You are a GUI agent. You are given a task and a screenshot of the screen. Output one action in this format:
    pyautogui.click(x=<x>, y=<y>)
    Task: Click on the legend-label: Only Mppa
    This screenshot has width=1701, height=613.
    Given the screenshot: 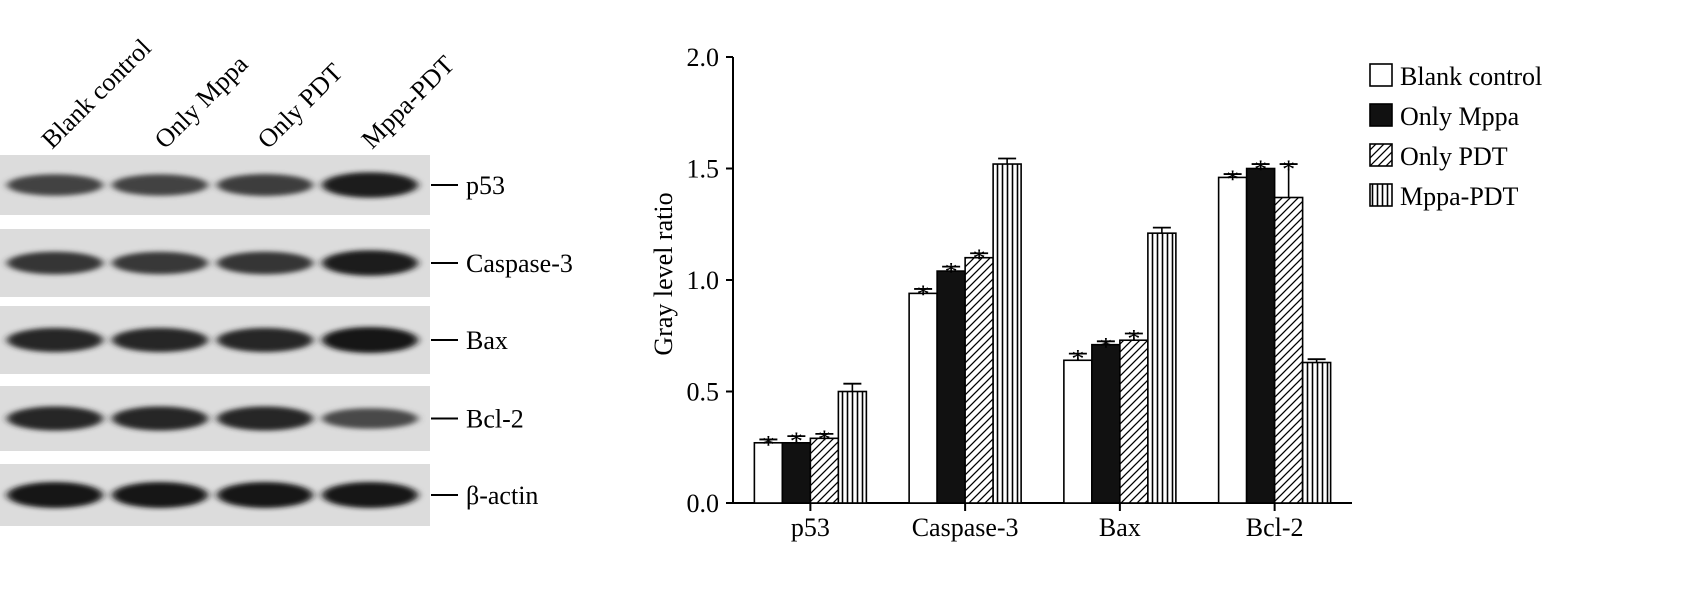 What is the action you would take?
    pyautogui.click(x=1460, y=116)
    